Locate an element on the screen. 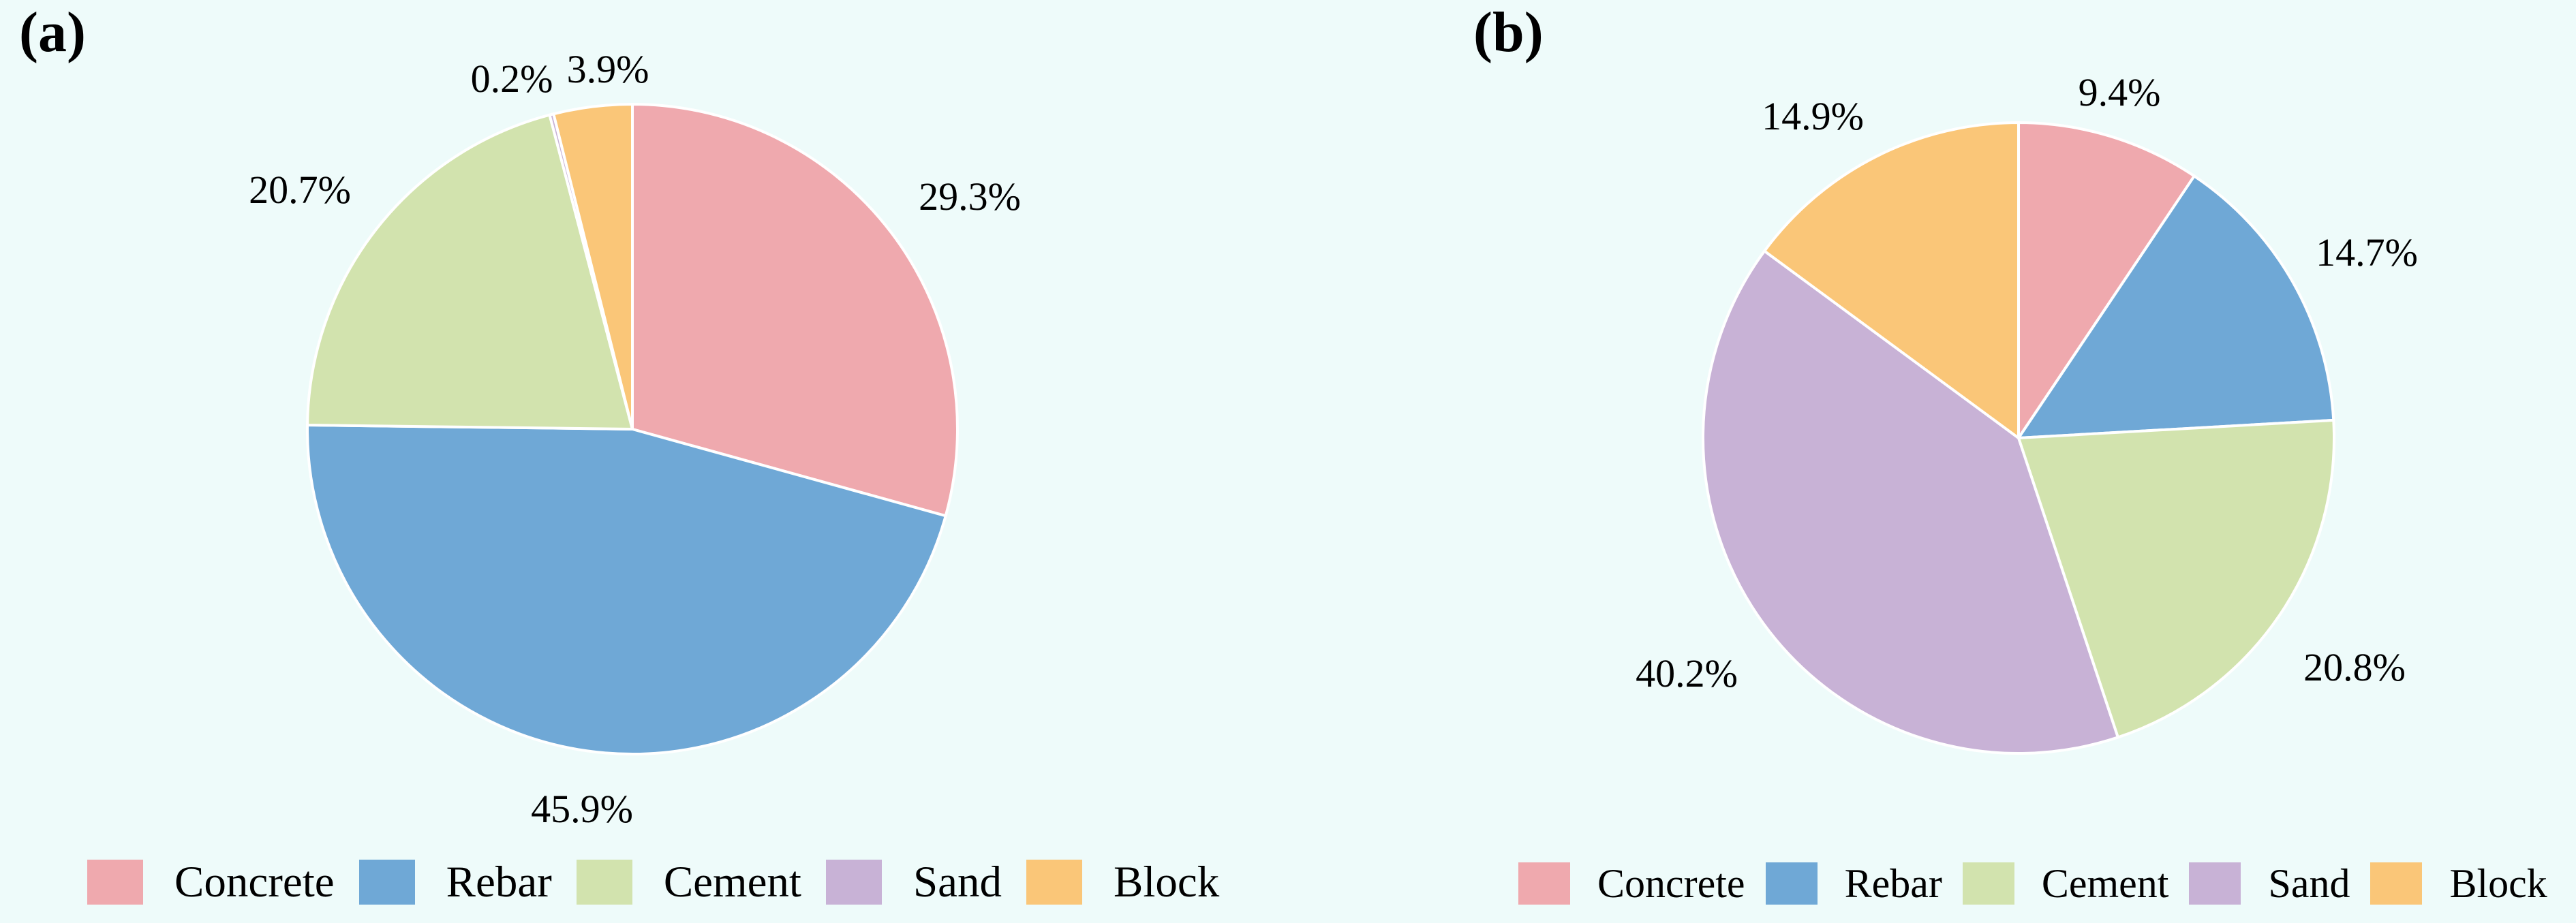 The image size is (2576, 923). legend-b: Concrete Rebar Cement Sand Block is located at coordinates (2032, 883).